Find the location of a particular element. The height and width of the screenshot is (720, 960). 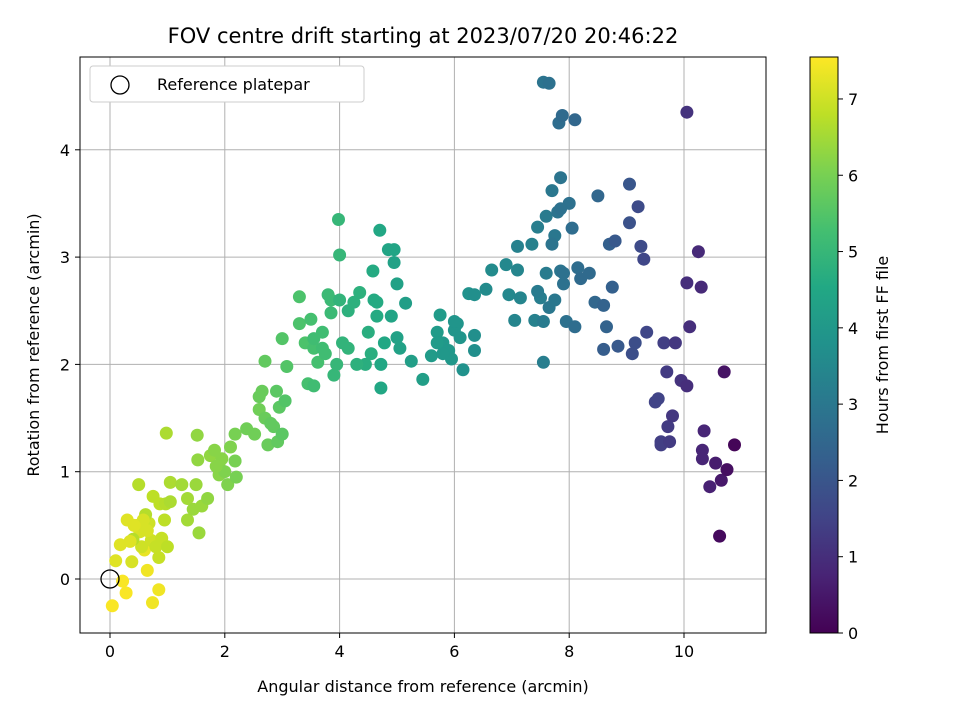

y-tick-label: 2 is located at coordinates (65, 364).